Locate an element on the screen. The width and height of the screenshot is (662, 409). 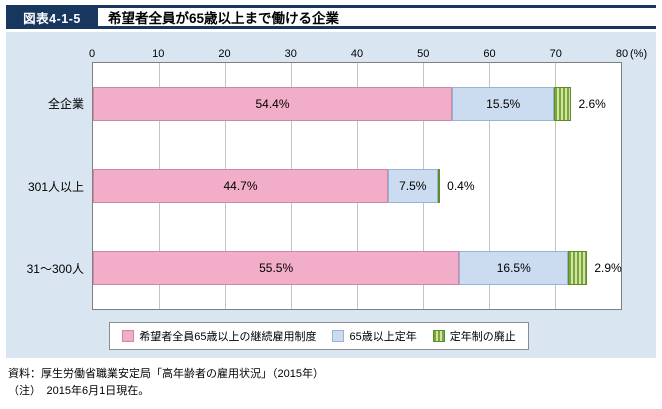
bar-segment: 55.5% is located at coordinates (276, 268).